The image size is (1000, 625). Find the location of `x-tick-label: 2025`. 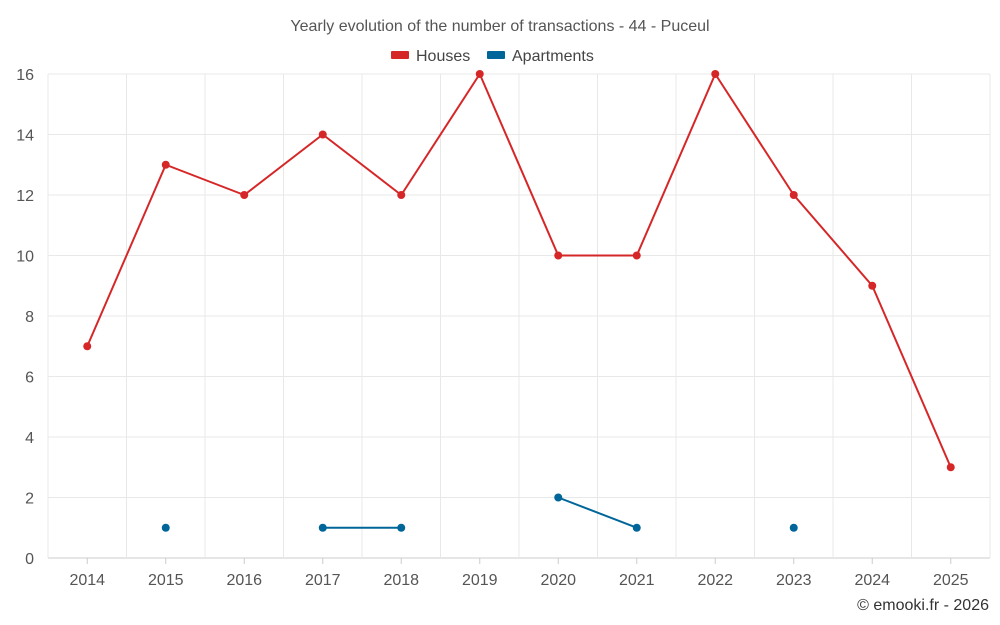

x-tick-label: 2025 is located at coordinates (951, 580).